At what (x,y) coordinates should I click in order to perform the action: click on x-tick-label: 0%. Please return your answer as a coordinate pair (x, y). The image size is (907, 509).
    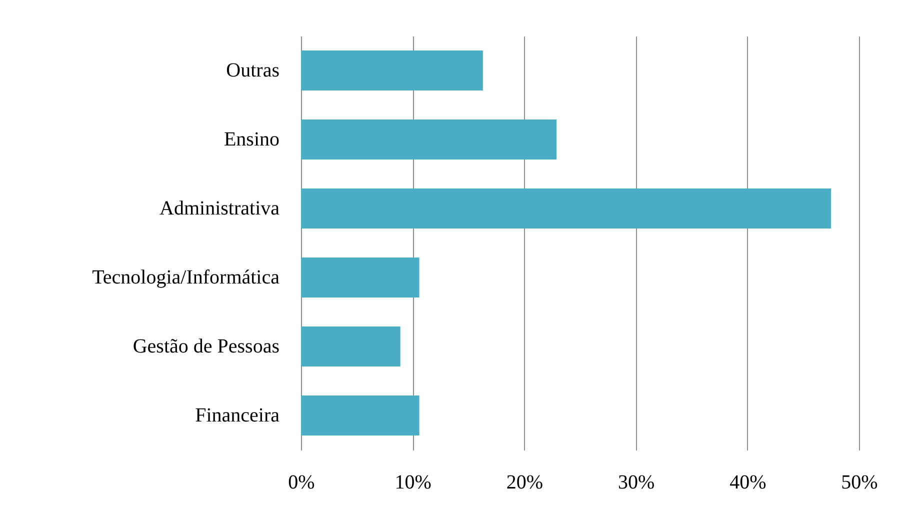
    Looking at the image, I should click on (301, 483).